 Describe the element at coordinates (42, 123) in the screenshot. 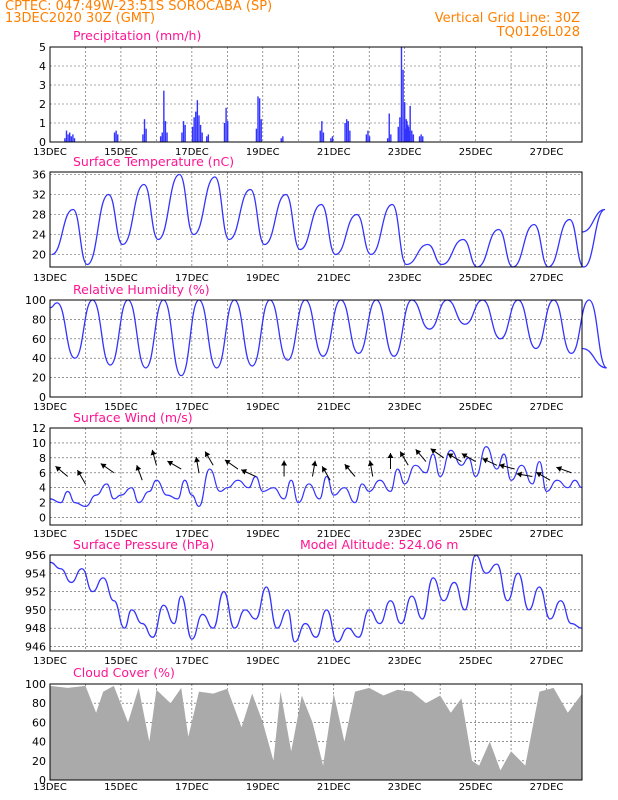

I see `y-tick-label: 1` at that location.